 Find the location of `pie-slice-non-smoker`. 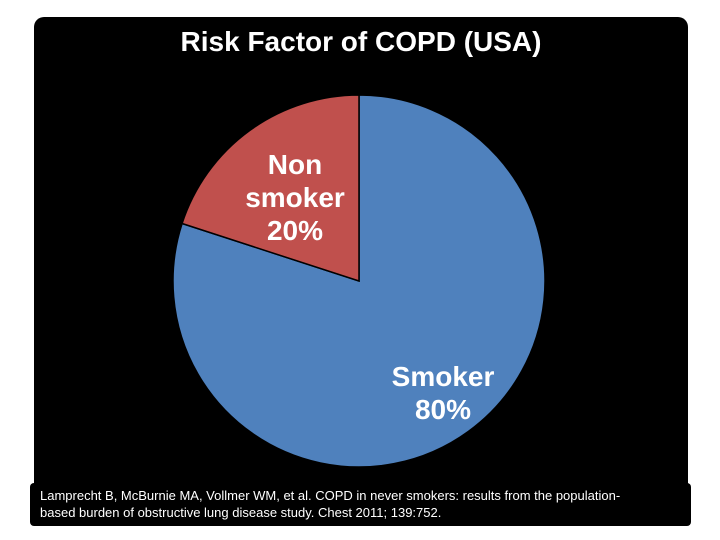

pie-slice-non-smoker is located at coordinates (270, 188).